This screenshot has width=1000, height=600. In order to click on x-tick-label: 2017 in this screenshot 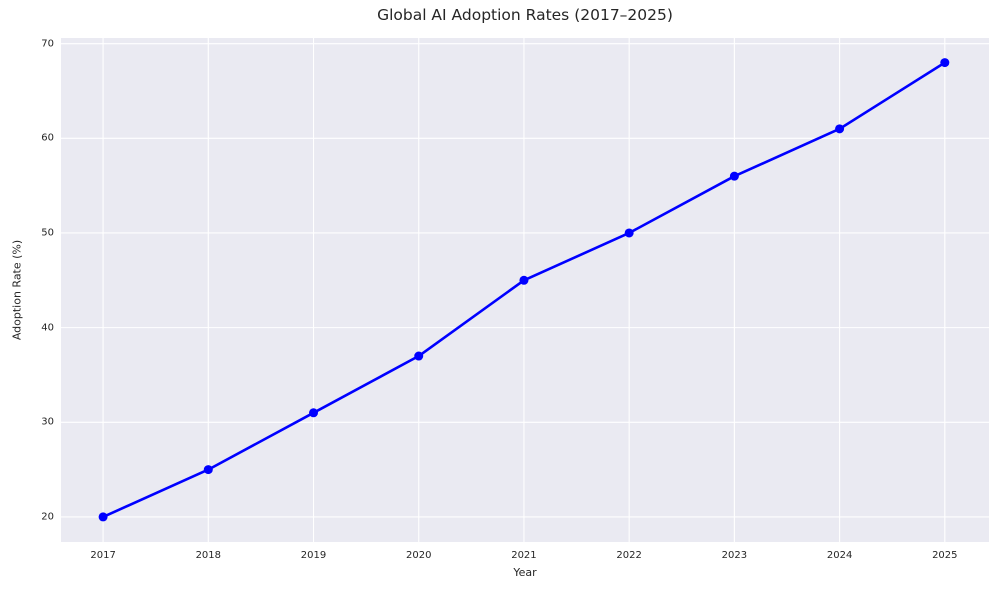, I will do `click(103, 555)`.